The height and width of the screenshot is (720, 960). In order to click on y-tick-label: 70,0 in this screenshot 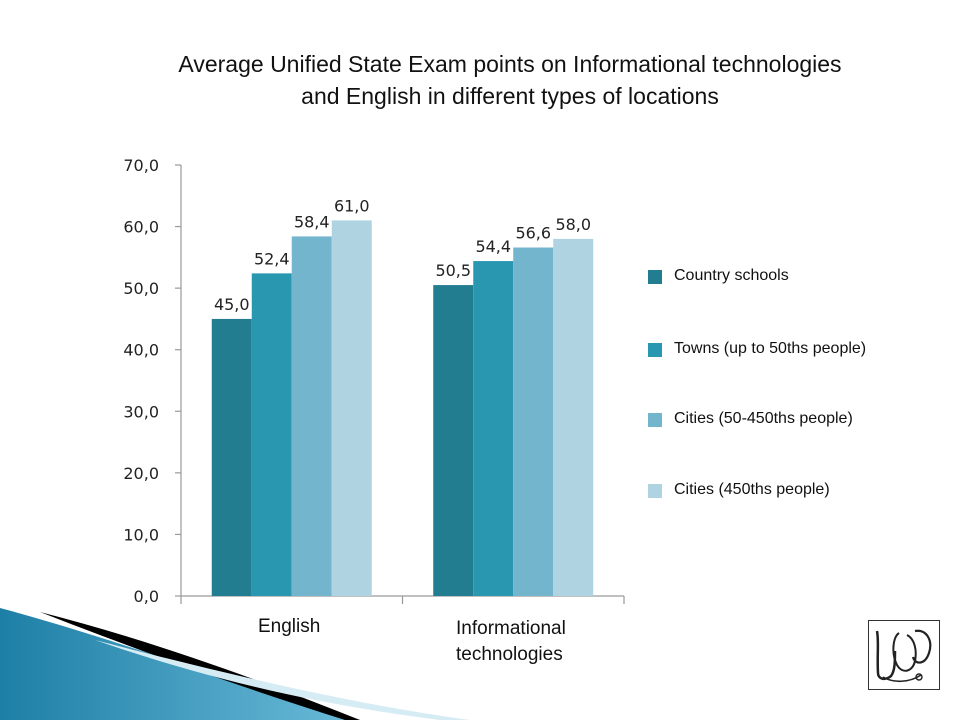, I will do `click(141, 165)`.